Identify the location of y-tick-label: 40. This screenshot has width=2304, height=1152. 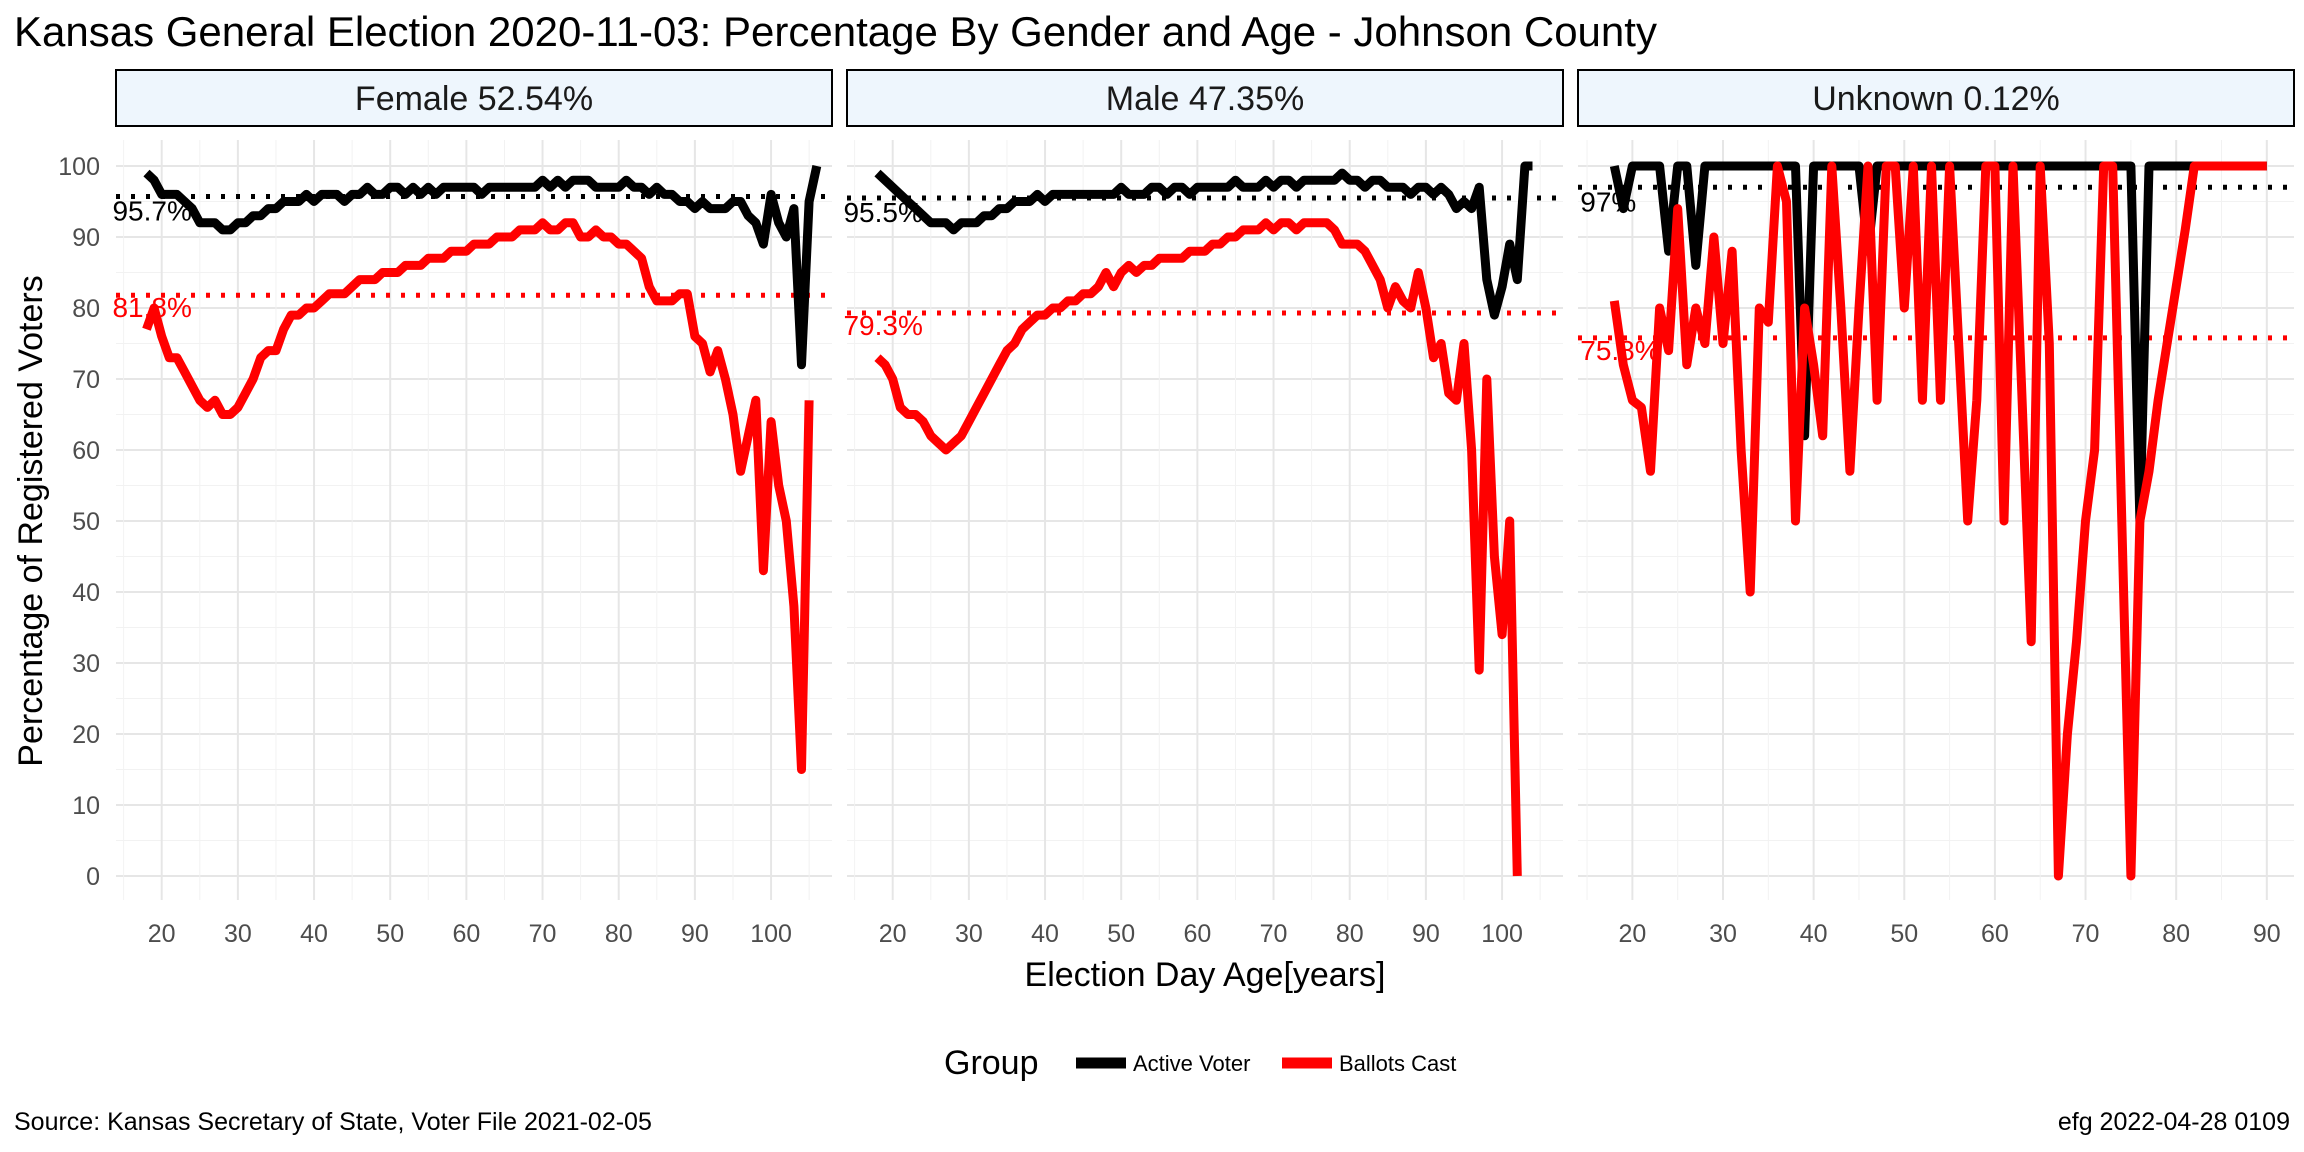
(86, 593).